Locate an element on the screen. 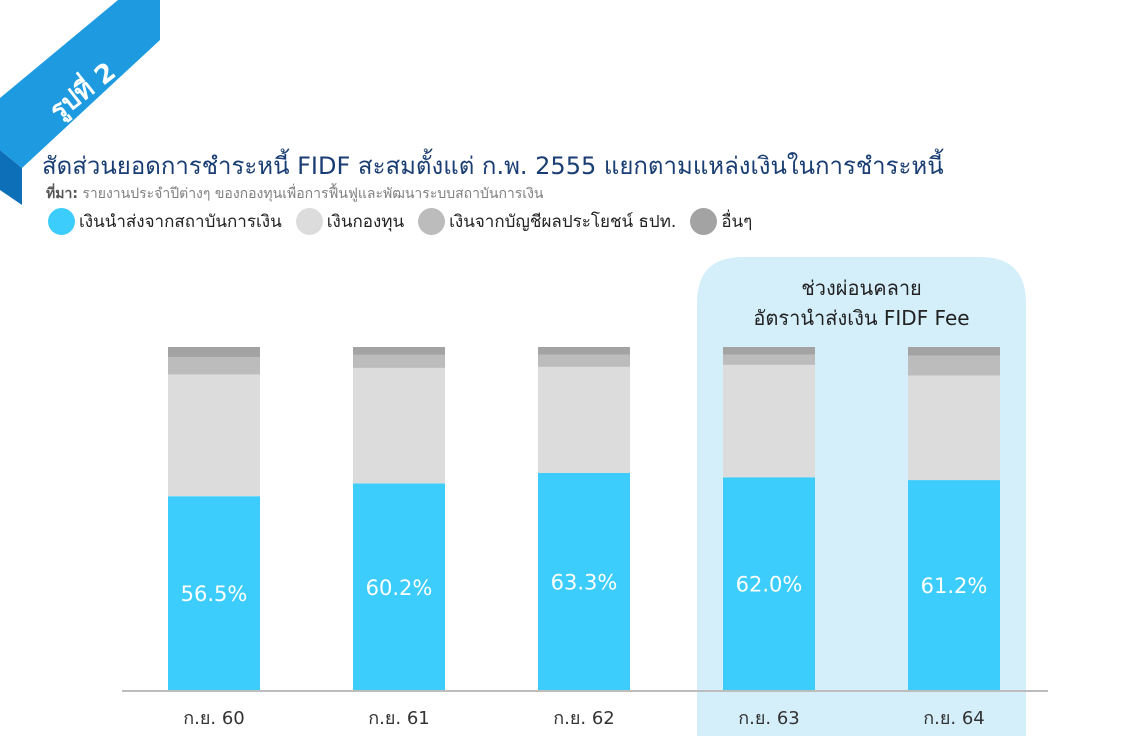 The image size is (1141, 736). data-label: 62.0% is located at coordinates (769, 585).